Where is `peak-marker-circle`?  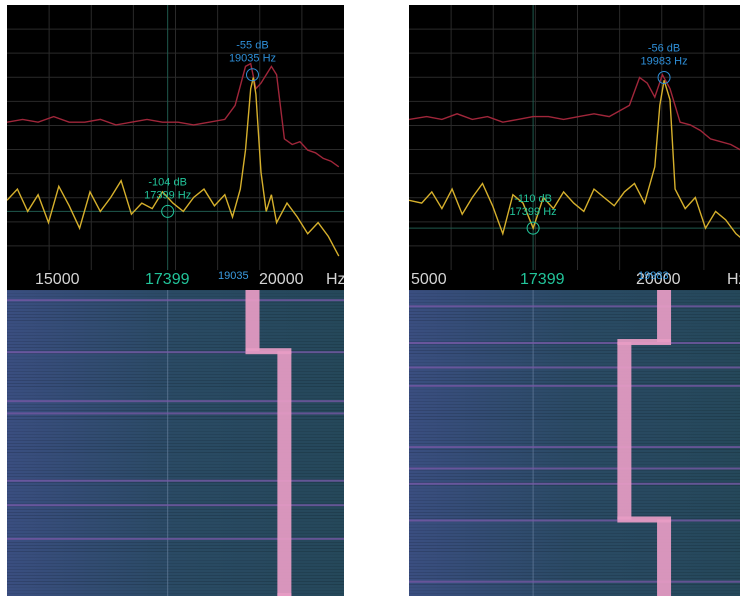
peak-marker-circle is located at coordinates (252, 75).